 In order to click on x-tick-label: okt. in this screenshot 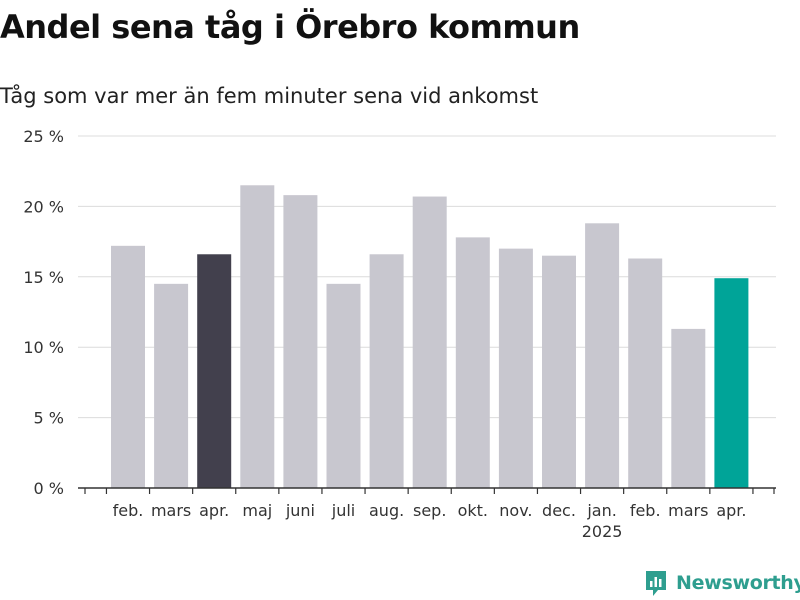, I will do `click(473, 510)`.